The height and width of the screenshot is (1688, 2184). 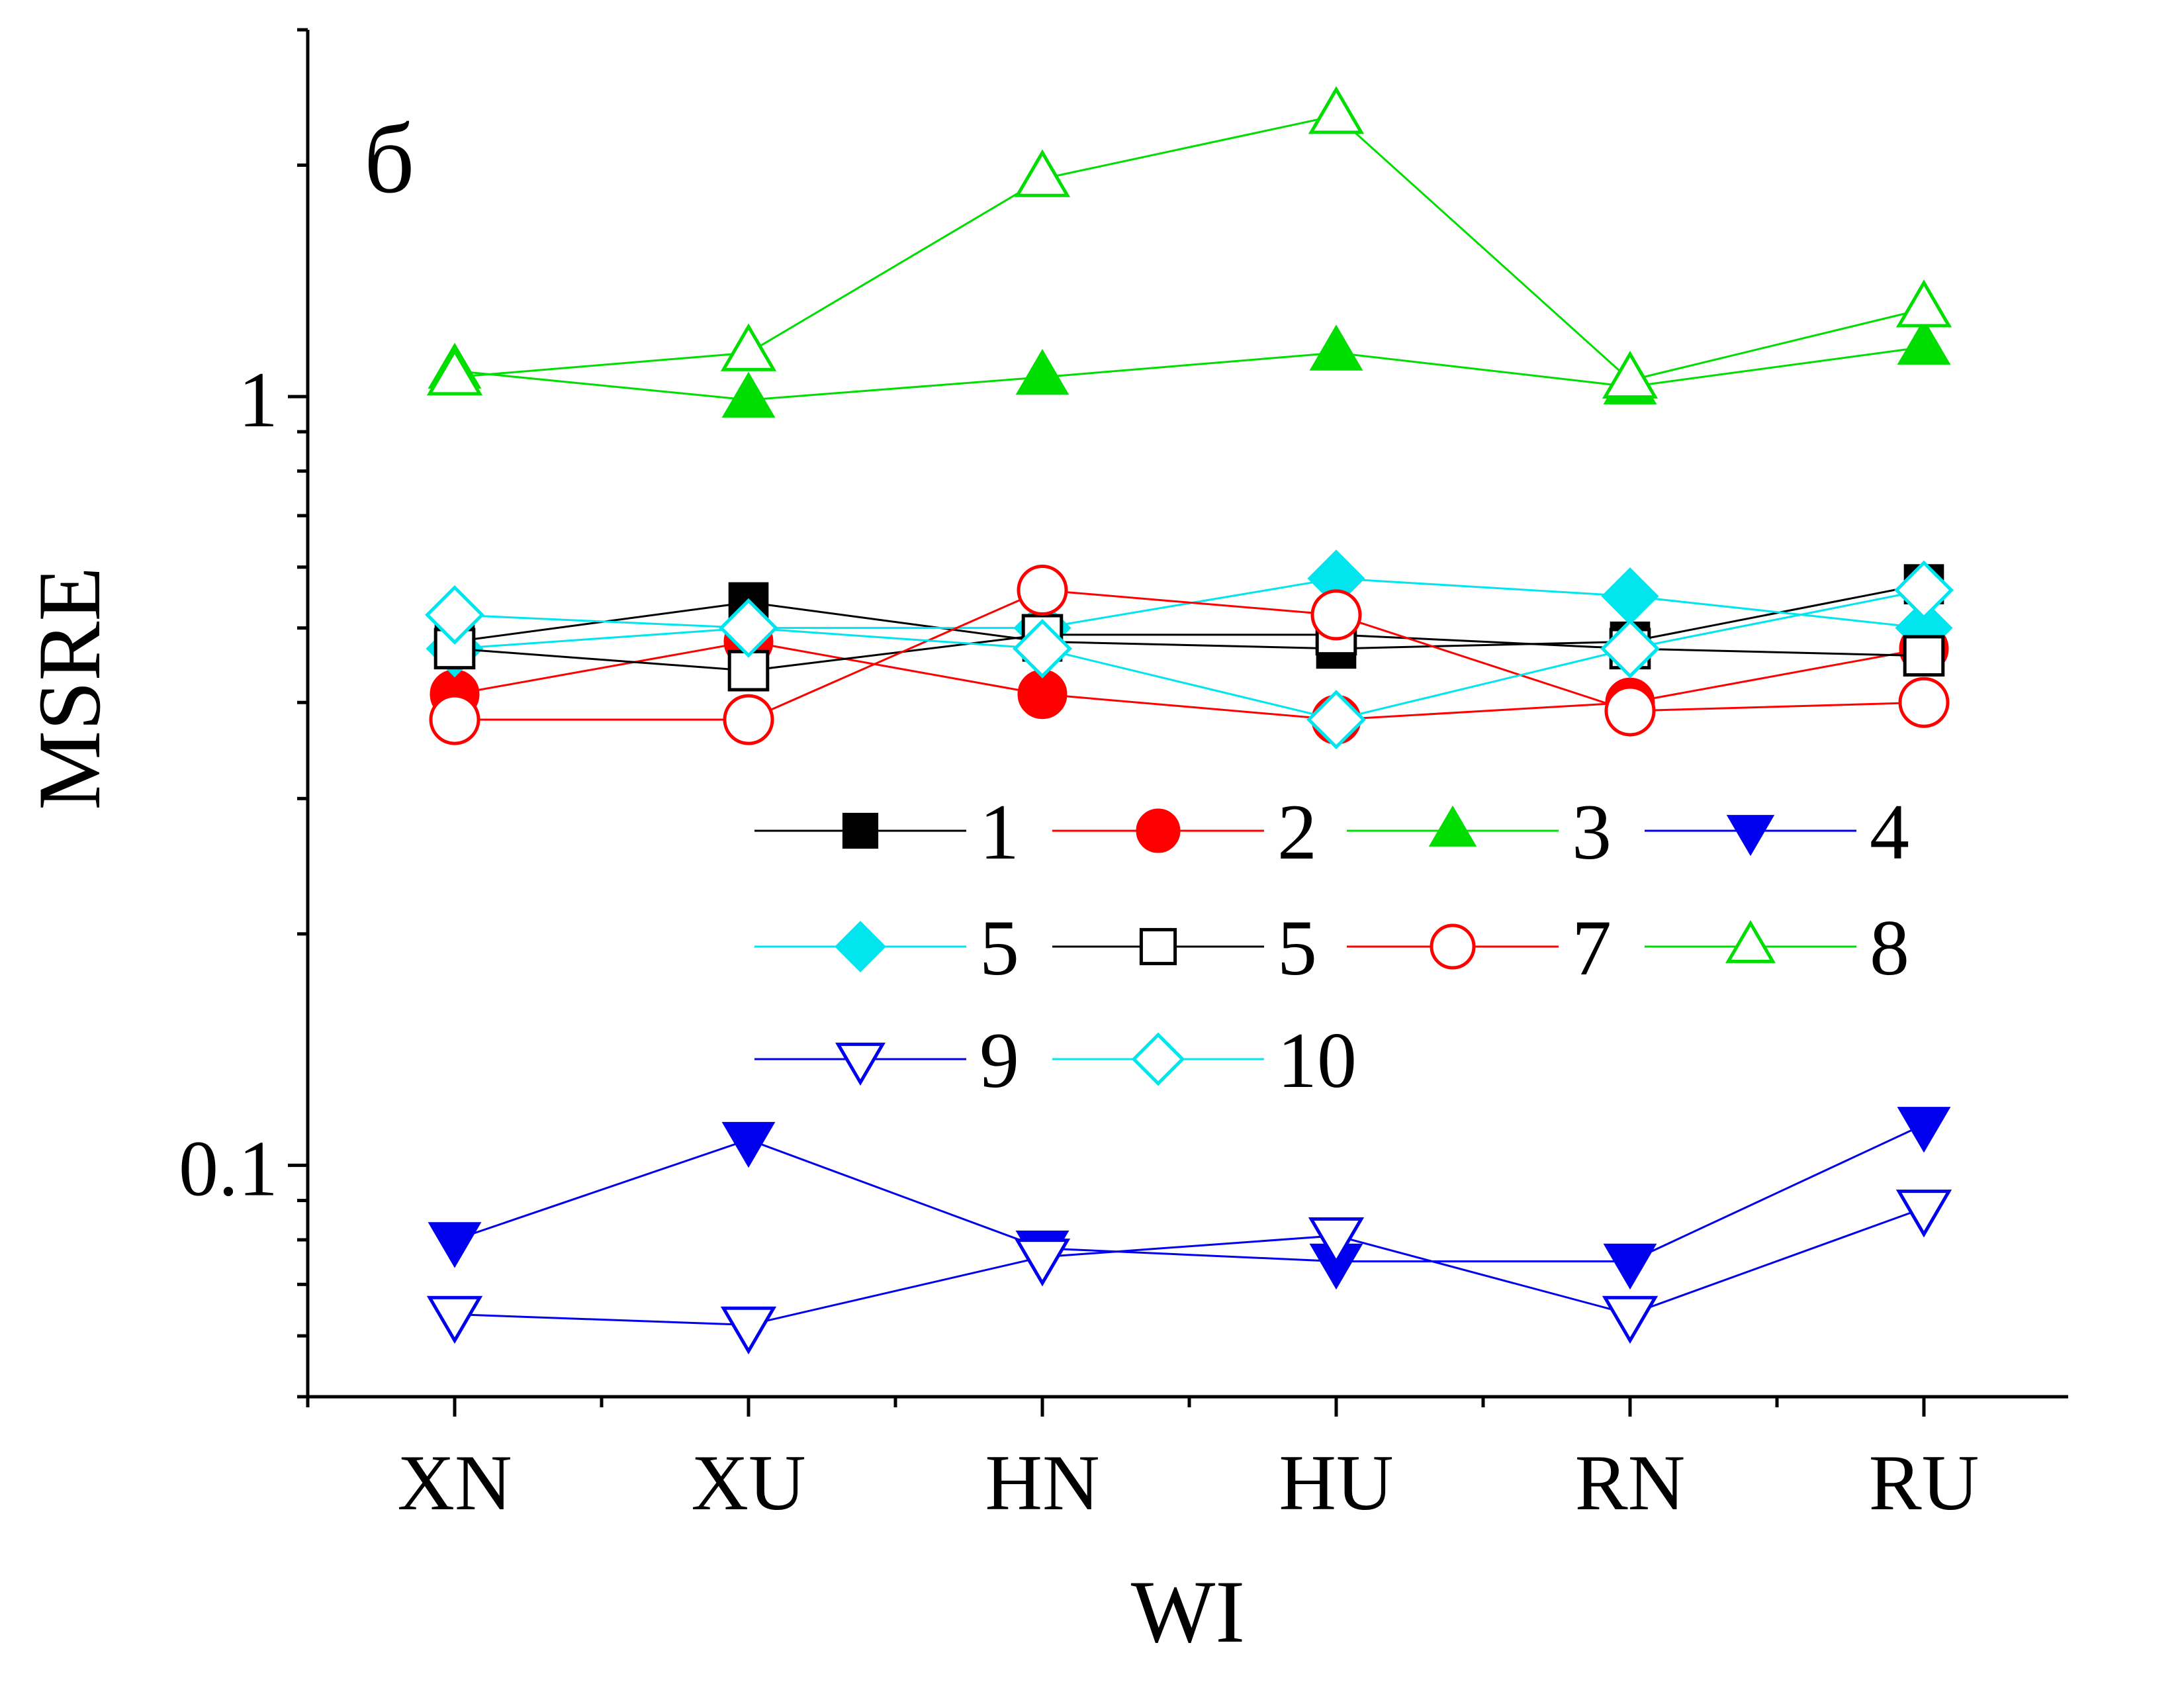 What do you see at coordinates (1479, 832) in the screenshot?
I see `legend-item: 3` at bounding box center [1479, 832].